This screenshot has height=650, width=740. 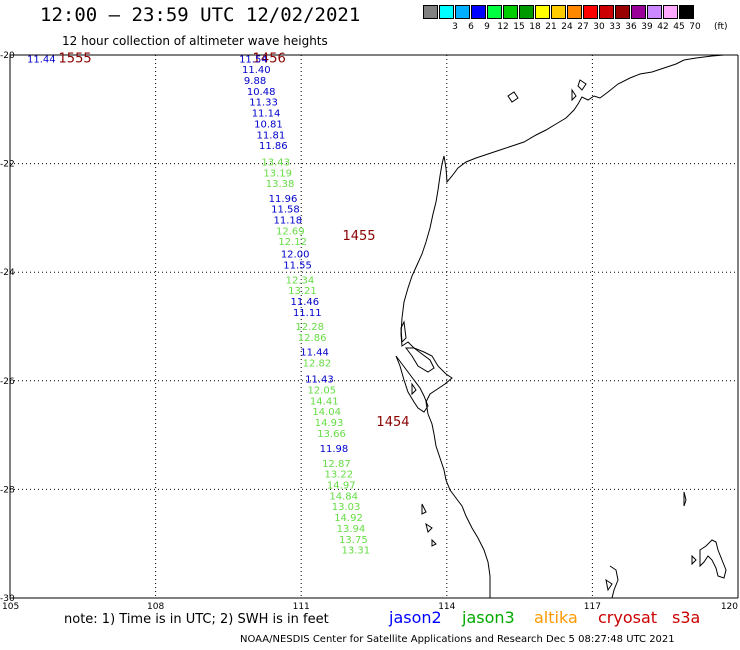 What do you see at coordinates (348, 518) in the screenshot?
I see `wave-height-value: 14.92` at bounding box center [348, 518].